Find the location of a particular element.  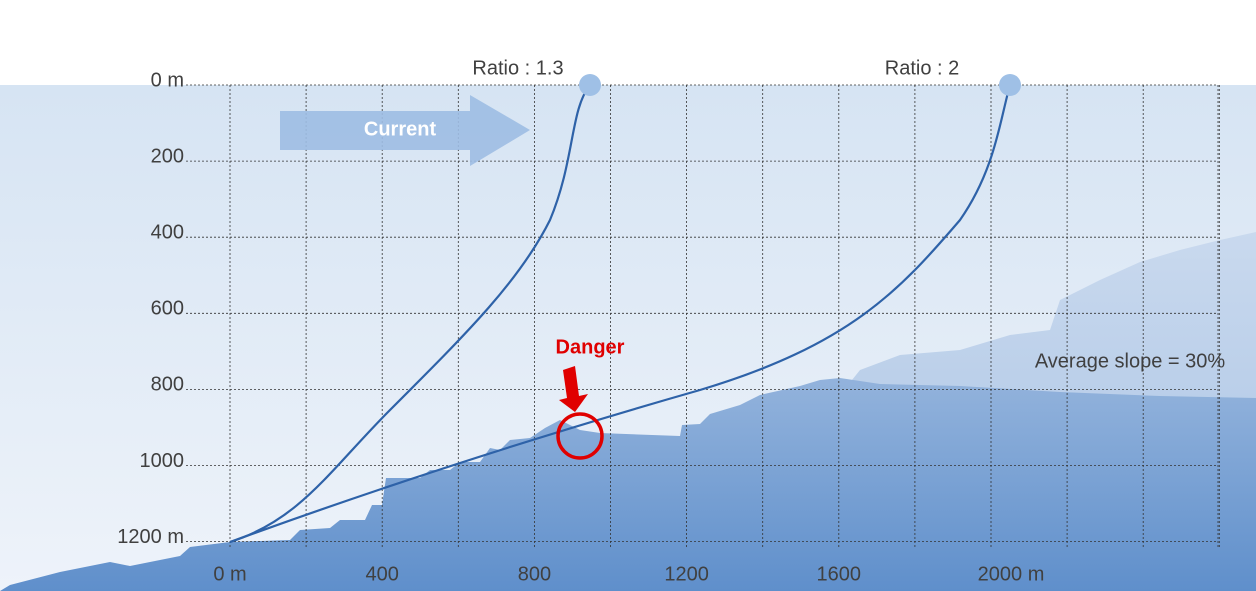

danger-label: Danger is located at coordinates (590, 347).